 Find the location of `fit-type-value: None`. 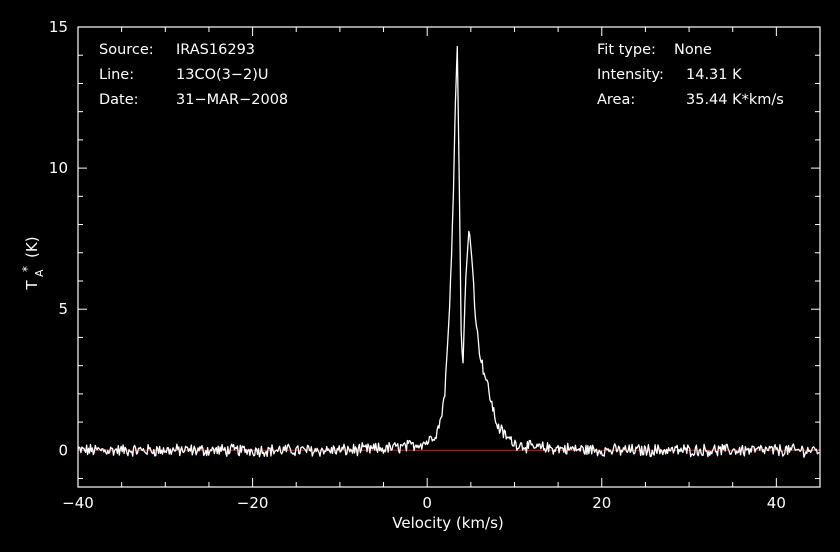

fit-type-value: None is located at coordinates (693, 50).